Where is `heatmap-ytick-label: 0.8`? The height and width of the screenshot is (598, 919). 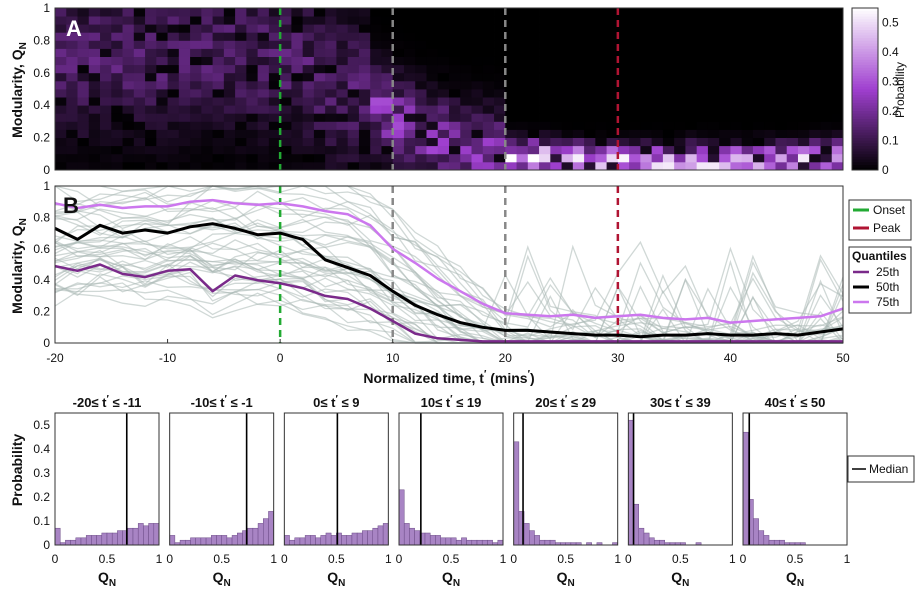 heatmap-ytick-label: 0.8 is located at coordinates (41, 40).